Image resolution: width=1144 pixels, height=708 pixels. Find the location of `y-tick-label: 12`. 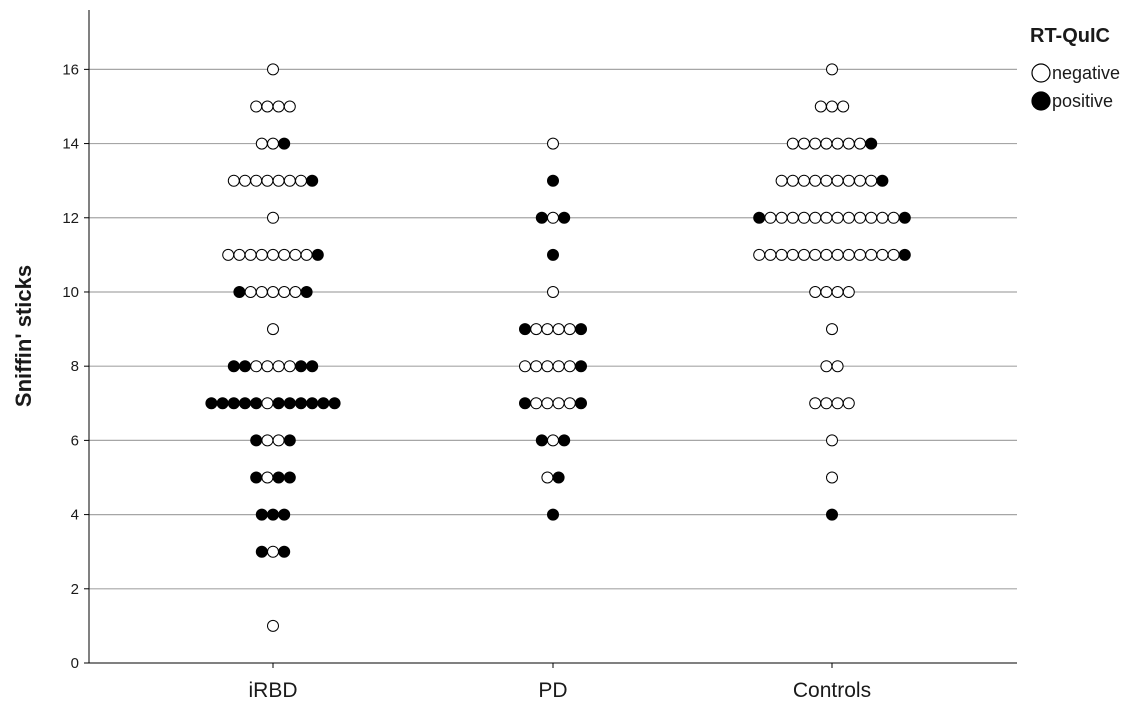

y-tick-label: 12 is located at coordinates (70, 218).